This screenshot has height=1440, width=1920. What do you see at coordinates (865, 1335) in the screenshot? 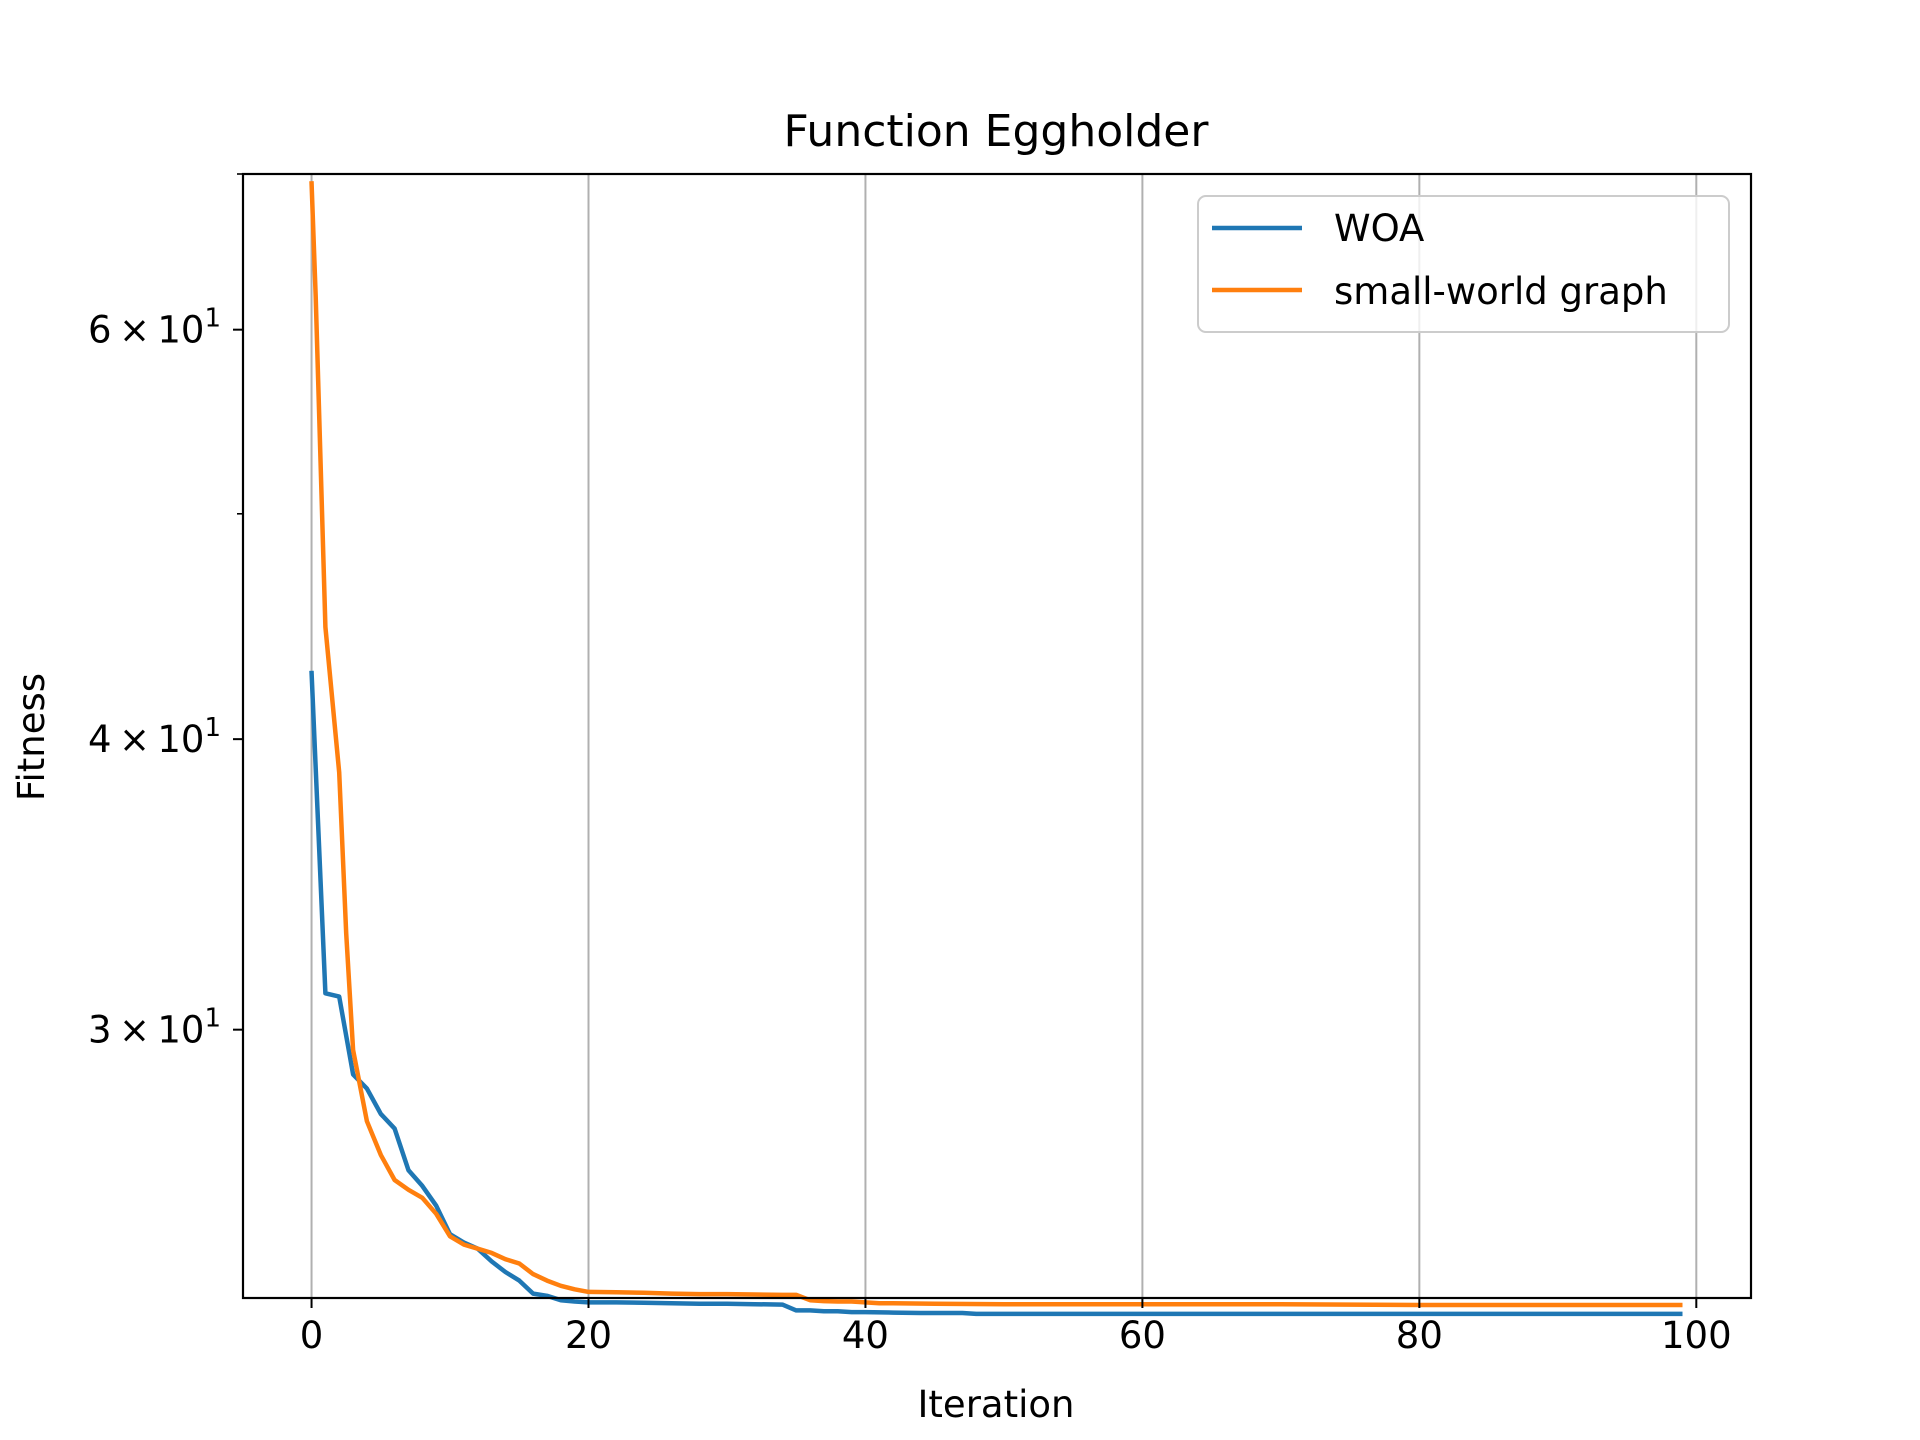
I see `x-tick-label: 40` at bounding box center [865, 1335].